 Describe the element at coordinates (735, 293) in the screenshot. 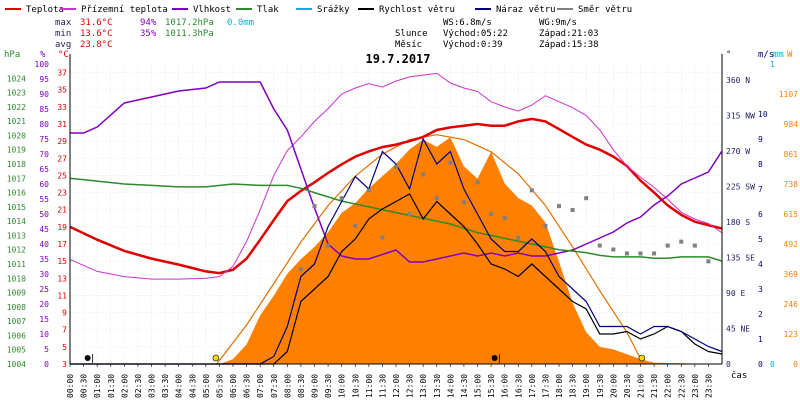

I see `wind_direction_deg-tick-label: 90 E` at that location.